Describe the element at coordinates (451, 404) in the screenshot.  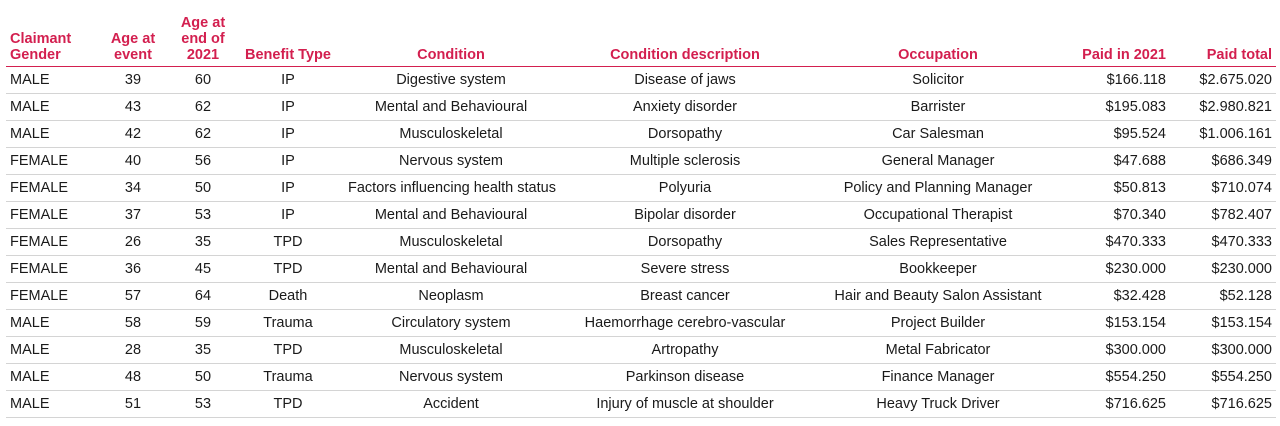
I see `cell-condition: Accident` at that location.